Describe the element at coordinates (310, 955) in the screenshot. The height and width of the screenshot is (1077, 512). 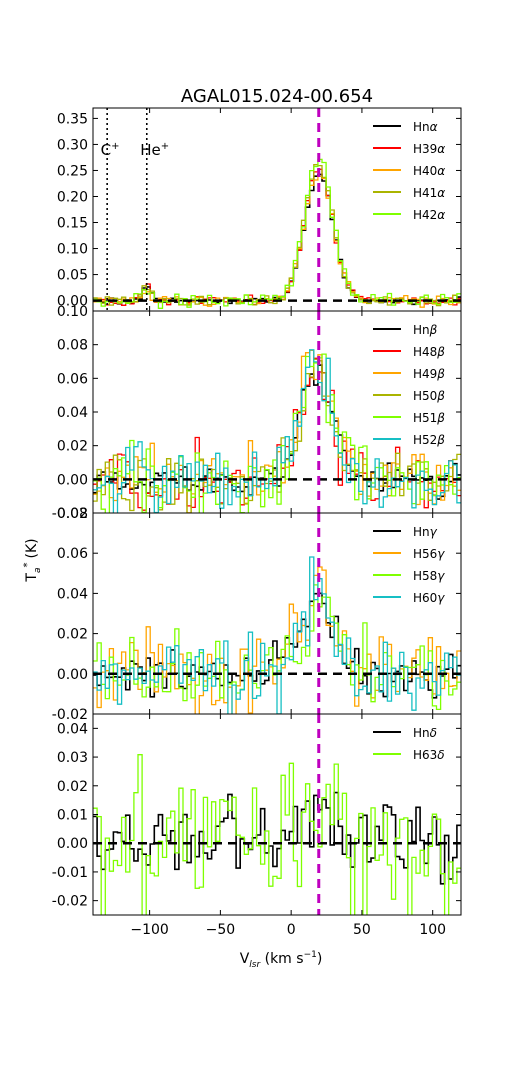
I see `x-axis-label-exp: −1` at that location.